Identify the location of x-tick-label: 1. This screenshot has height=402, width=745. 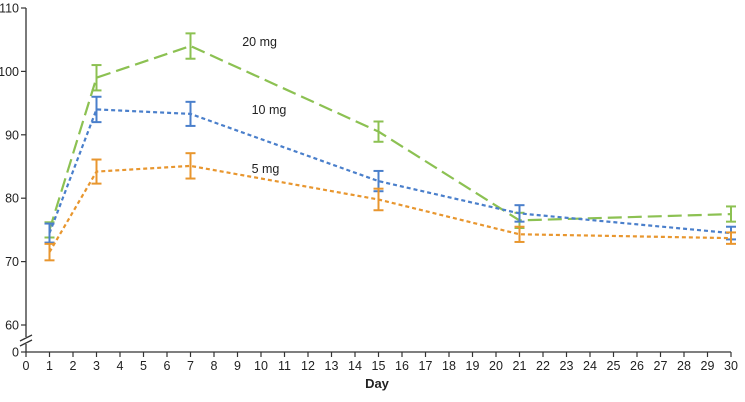
(49, 366).